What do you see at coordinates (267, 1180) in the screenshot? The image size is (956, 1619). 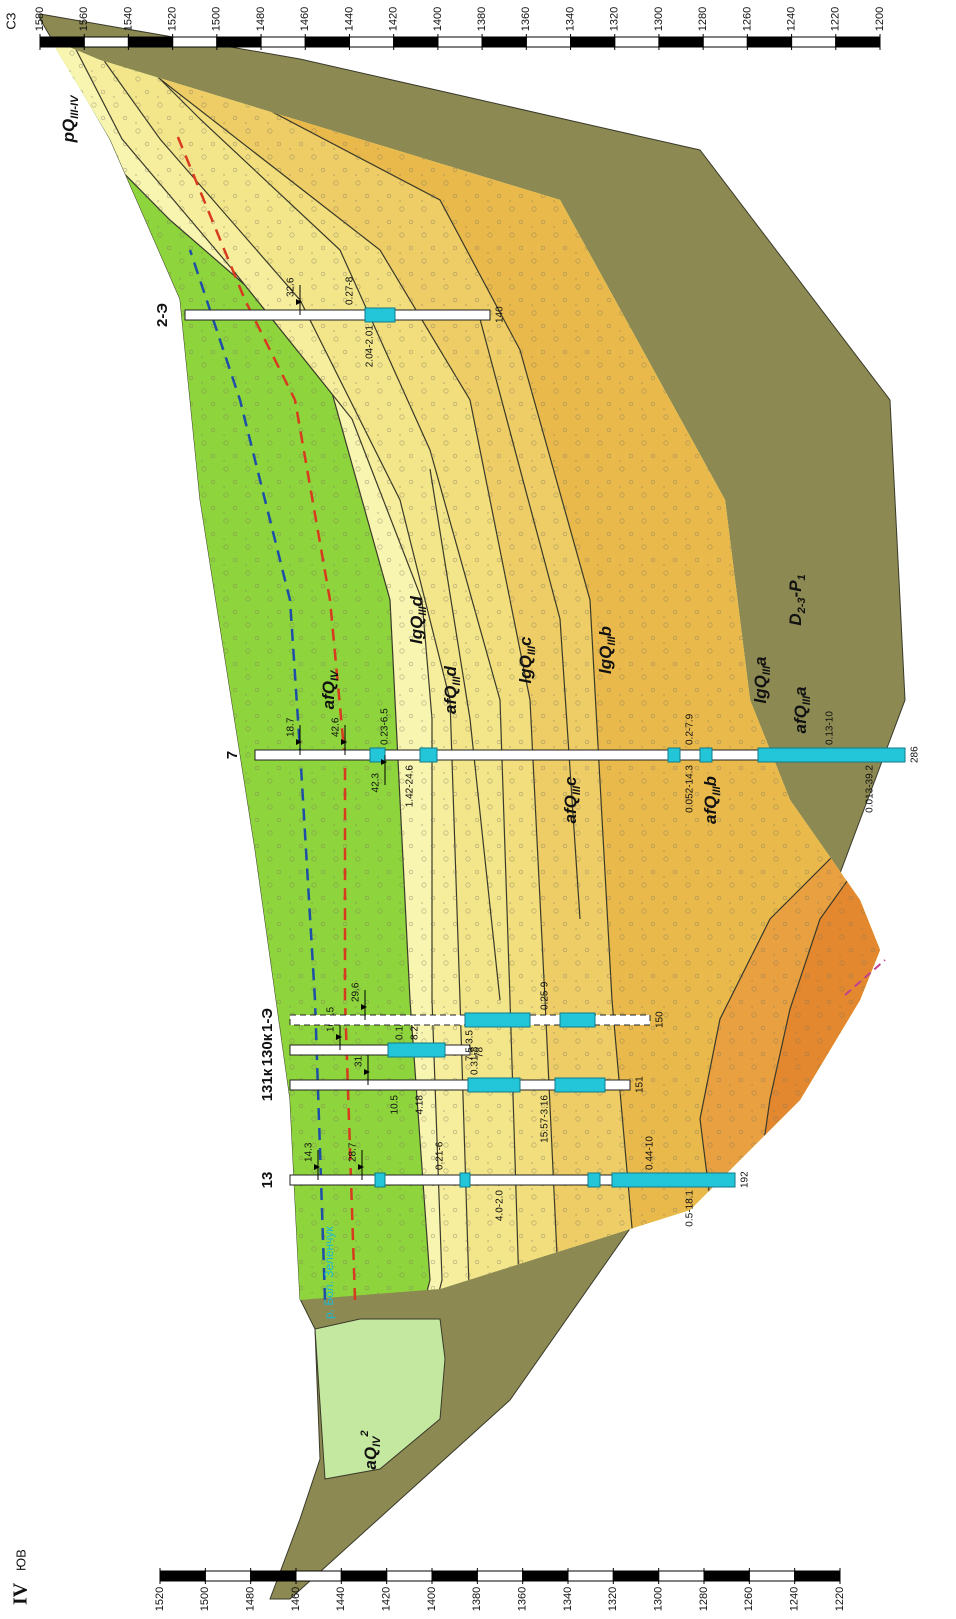 I see `borehole-name: 13` at bounding box center [267, 1180].